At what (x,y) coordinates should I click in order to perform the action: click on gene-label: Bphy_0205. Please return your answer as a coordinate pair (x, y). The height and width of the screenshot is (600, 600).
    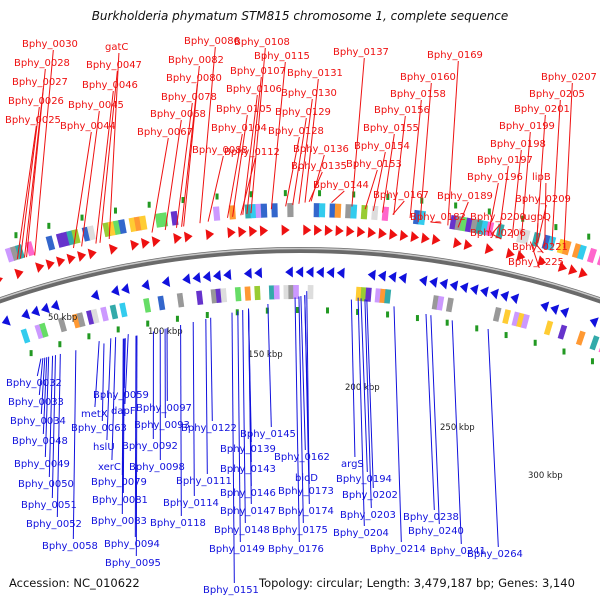
    Looking at the image, I should click on (557, 94).